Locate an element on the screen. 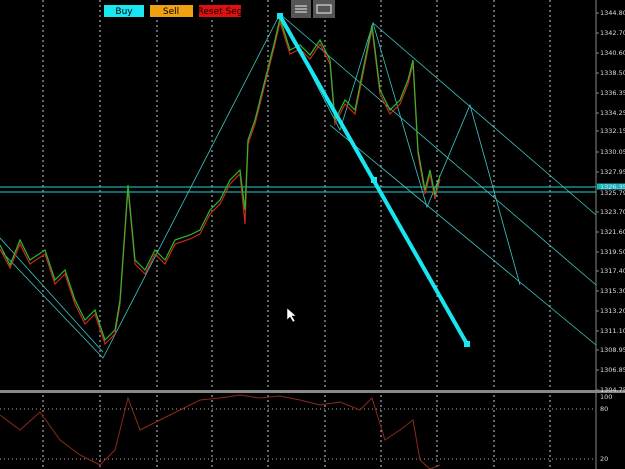 The height and width of the screenshot is (469, 625). indicator-label: 80 is located at coordinates (604, 409).